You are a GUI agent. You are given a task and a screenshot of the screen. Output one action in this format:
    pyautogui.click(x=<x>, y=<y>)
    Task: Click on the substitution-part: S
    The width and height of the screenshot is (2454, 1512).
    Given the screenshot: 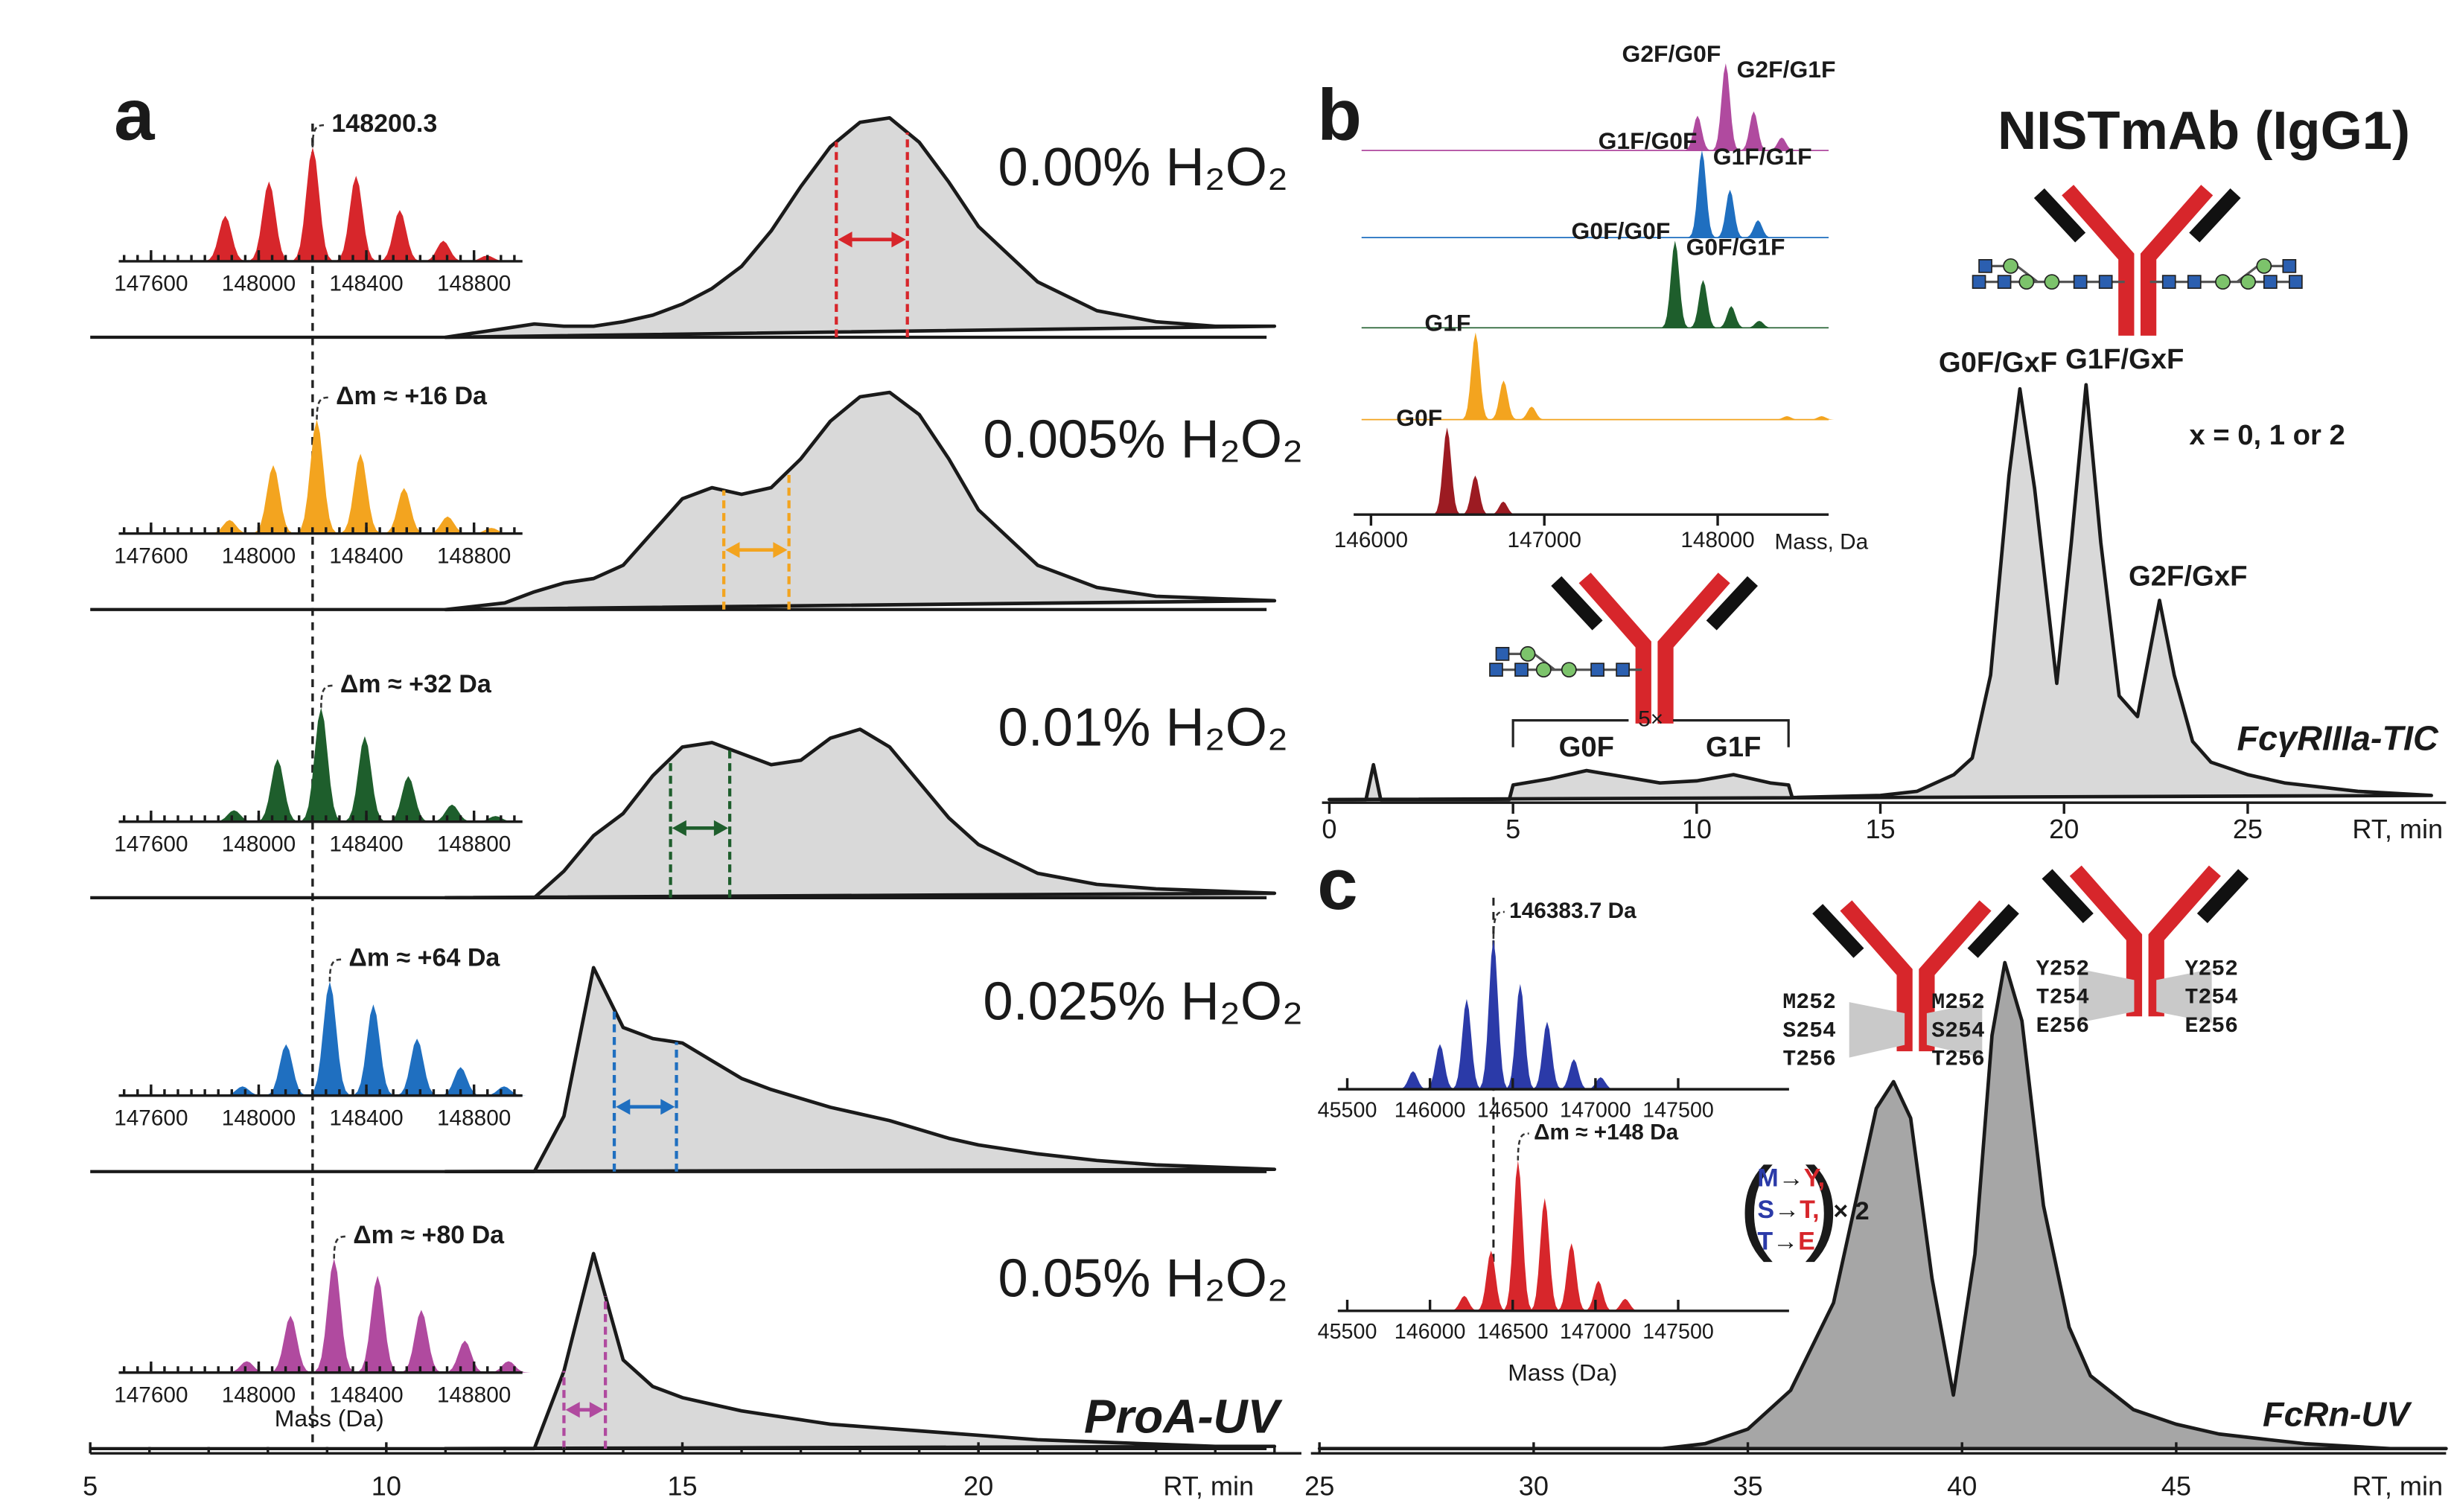 What is the action you would take?
    pyautogui.click(x=1765, y=1210)
    